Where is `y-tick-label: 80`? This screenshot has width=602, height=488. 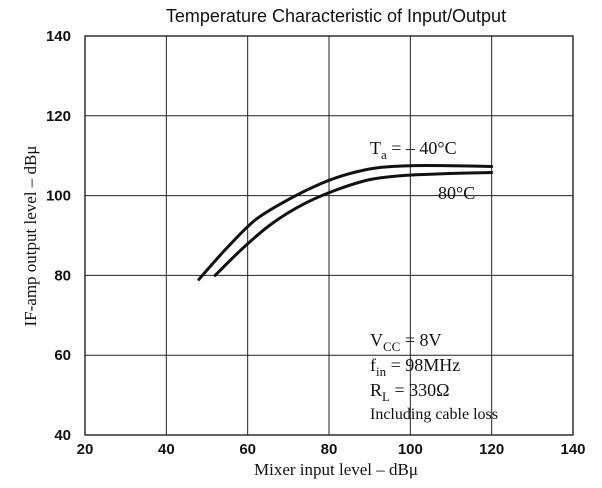 y-tick-label: 80 is located at coordinates (62, 275).